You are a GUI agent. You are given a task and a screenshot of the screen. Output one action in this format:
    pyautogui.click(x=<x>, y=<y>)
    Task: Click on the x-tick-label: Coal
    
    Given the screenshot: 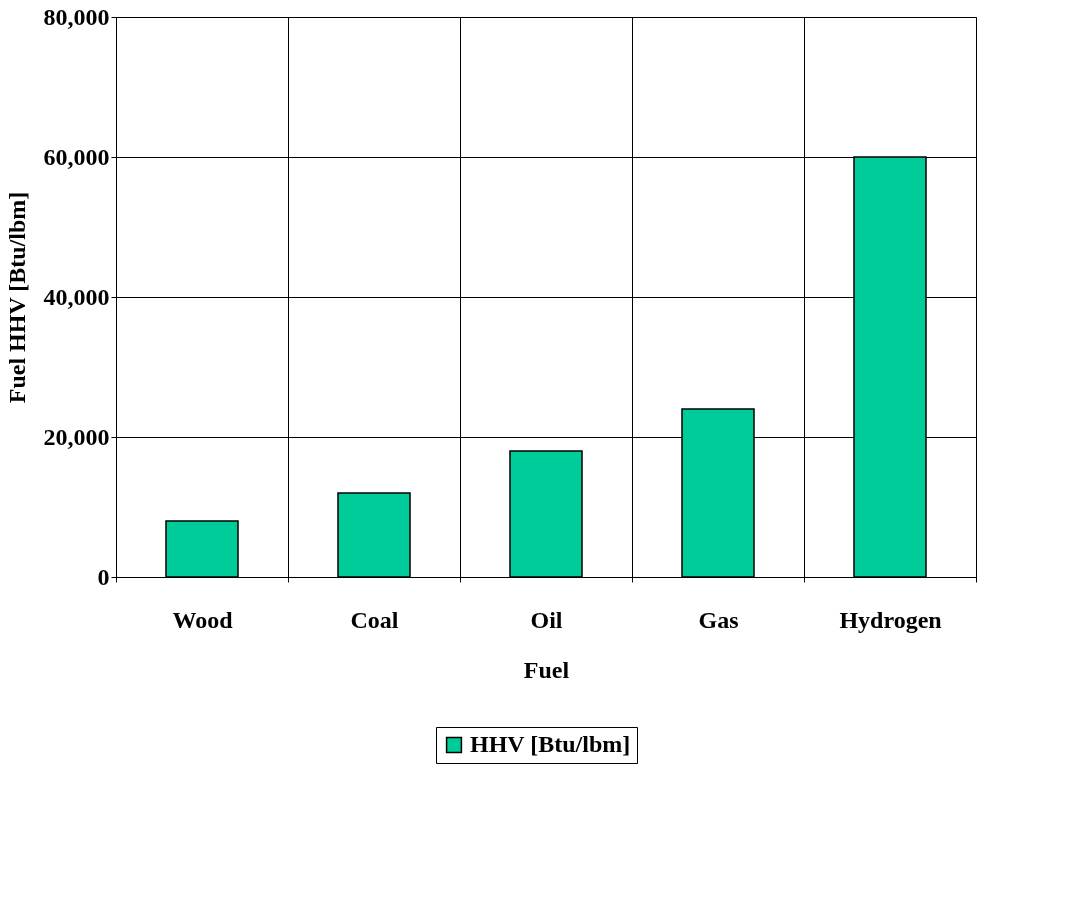 What is the action you would take?
    pyautogui.click(x=374, y=619)
    